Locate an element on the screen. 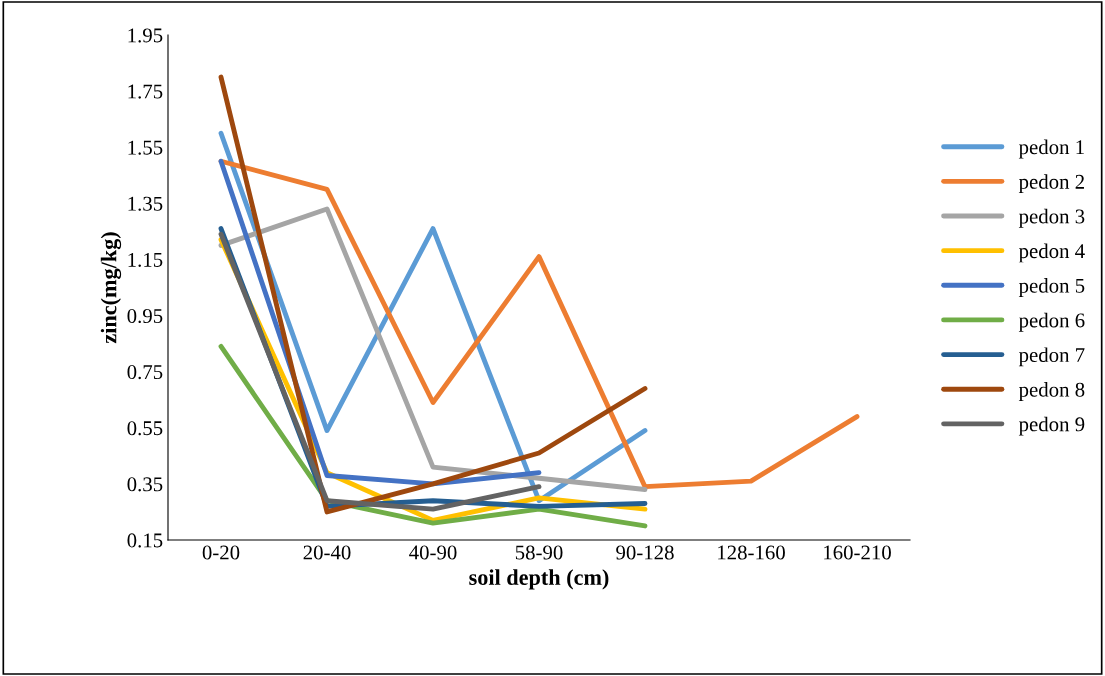 The height and width of the screenshot is (676, 1105). y-tick-label: 0.75 is located at coordinates (145, 372).